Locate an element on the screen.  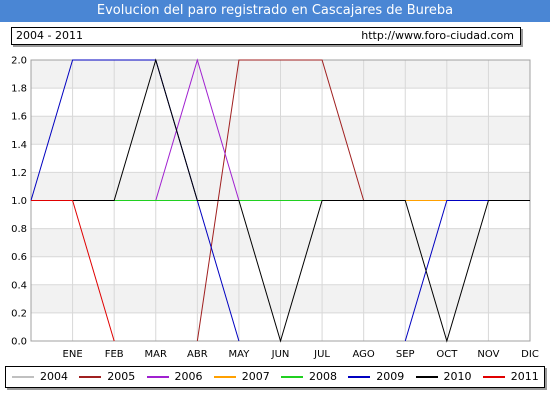
y-tick-label: 1.2 is located at coordinates (19, 173).